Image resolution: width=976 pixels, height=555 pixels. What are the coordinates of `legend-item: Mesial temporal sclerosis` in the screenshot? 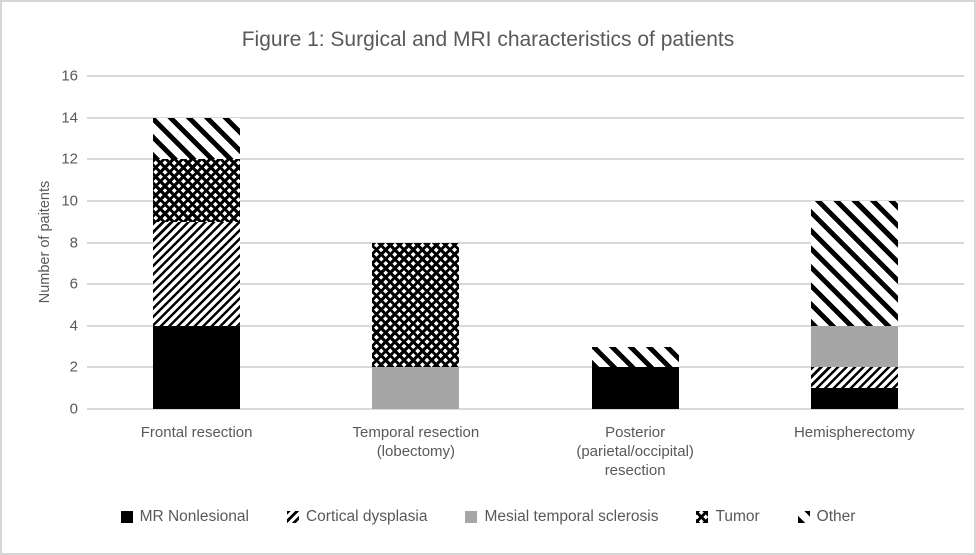 It's located at (561, 517).